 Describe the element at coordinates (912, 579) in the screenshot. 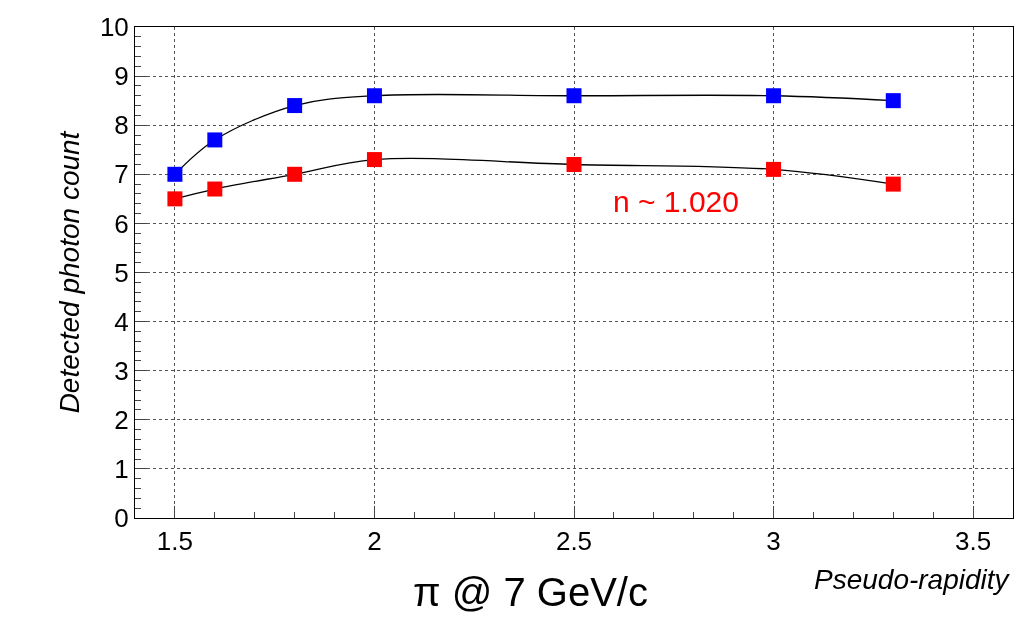

I see `x-axis-title: Pseudo-rapidity` at that location.